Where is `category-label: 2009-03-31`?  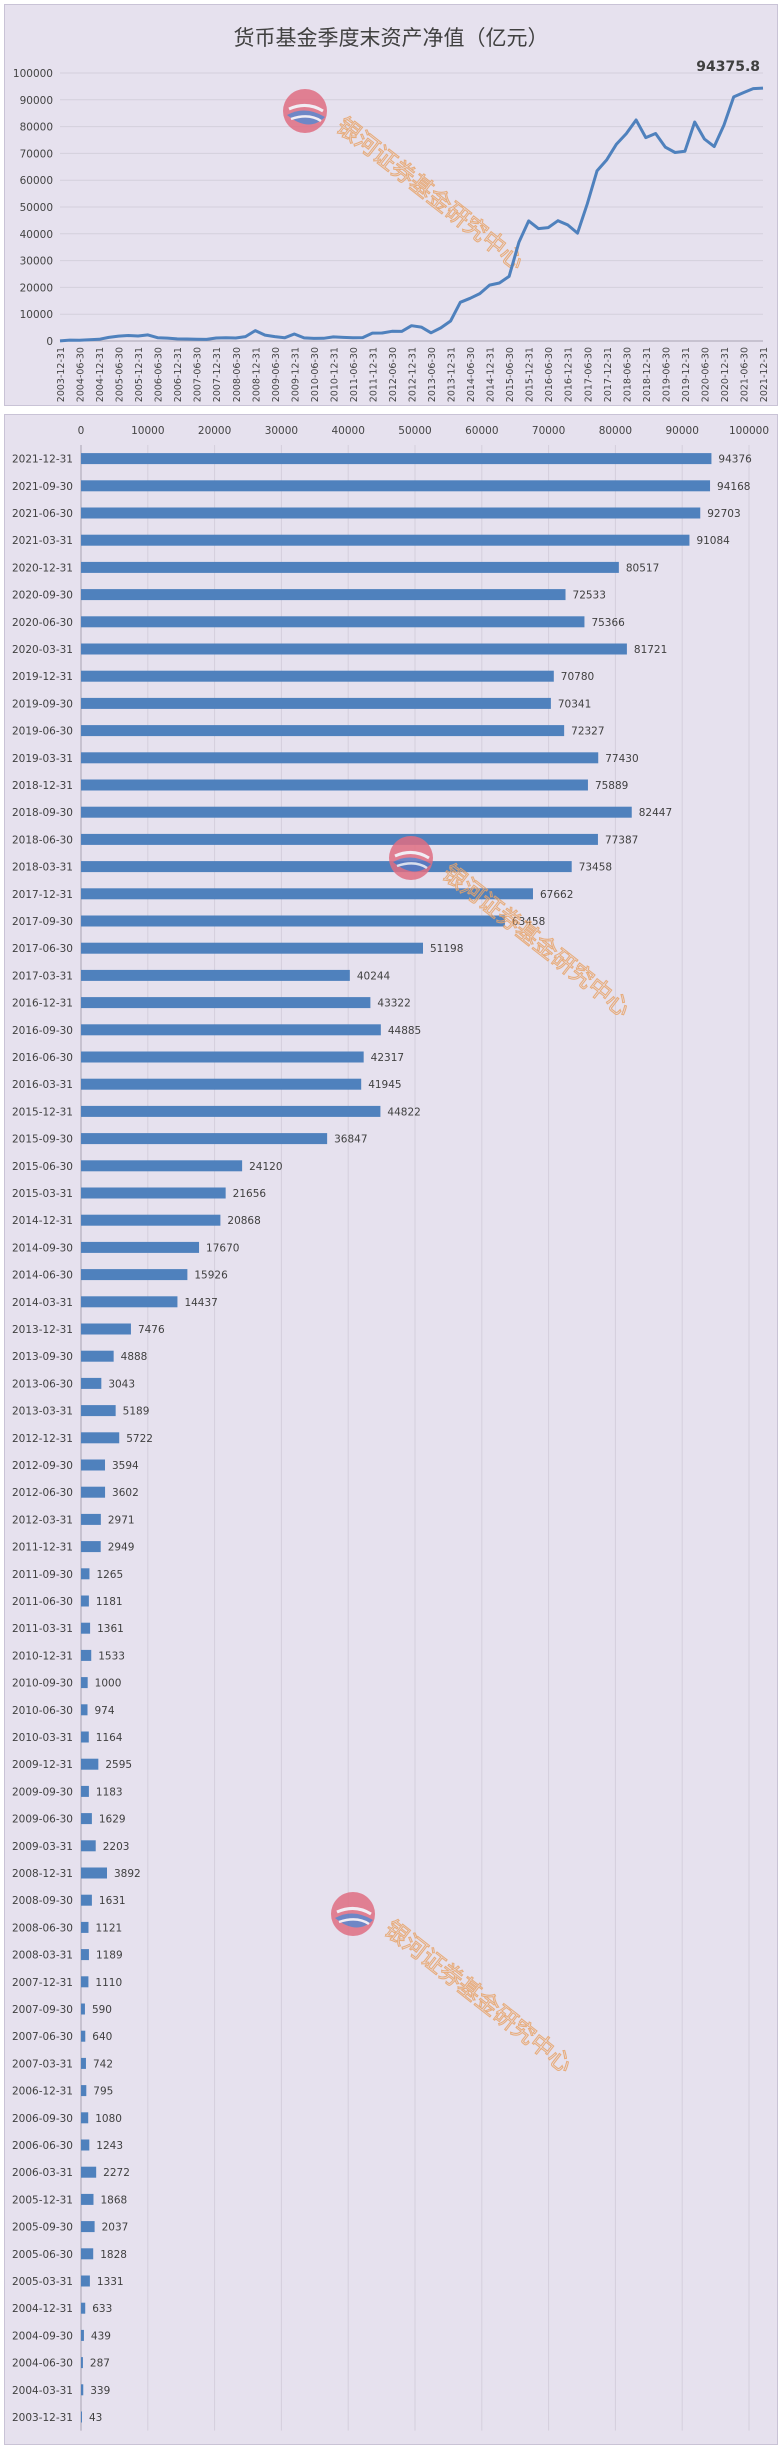
category-label: 2009-03-31 is located at coordinates (42, 1847).